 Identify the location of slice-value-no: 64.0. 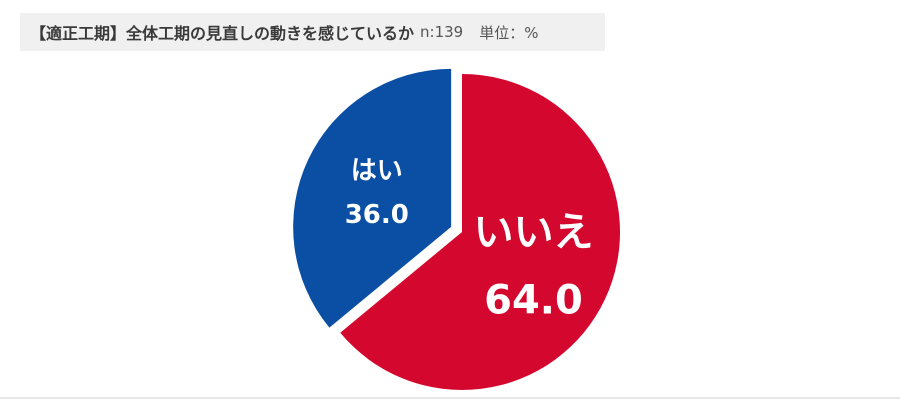
(533, 301).